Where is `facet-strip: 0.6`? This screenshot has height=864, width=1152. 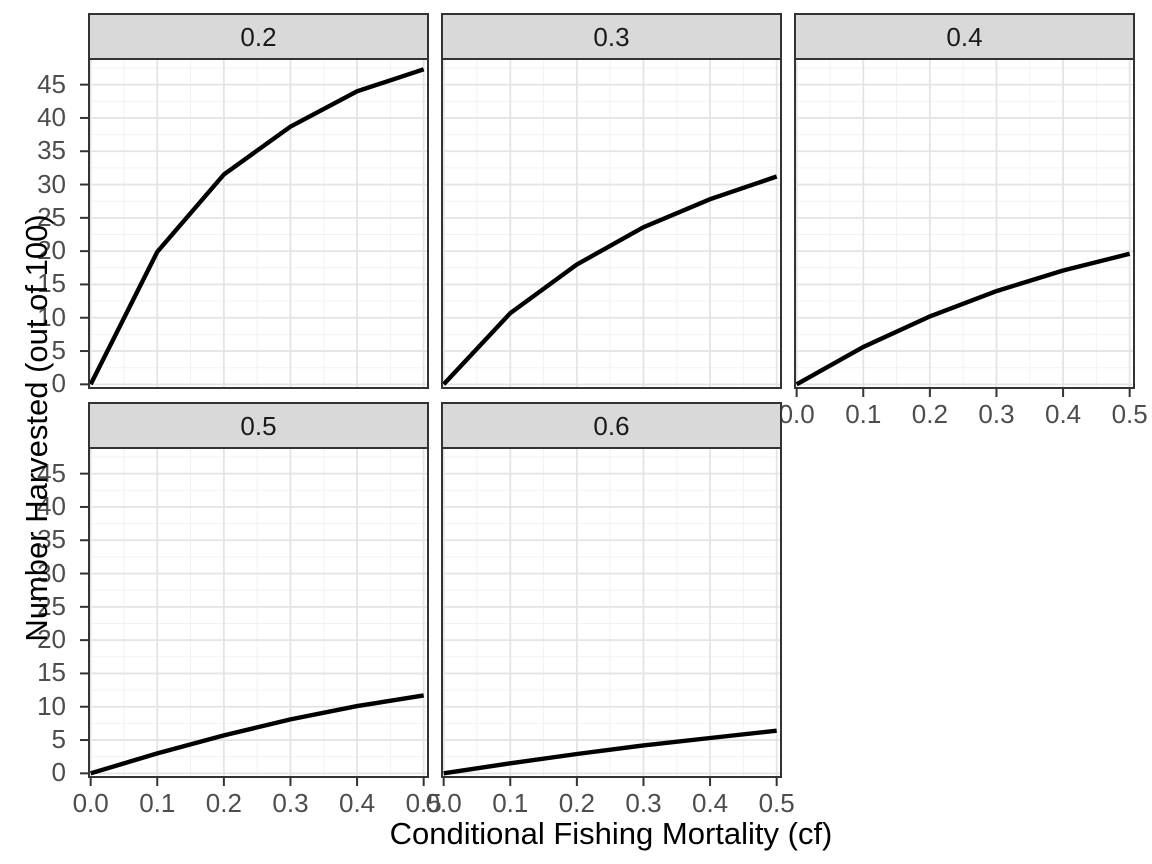
facet-strip: 0.6 is located at coordinates (611, 425).